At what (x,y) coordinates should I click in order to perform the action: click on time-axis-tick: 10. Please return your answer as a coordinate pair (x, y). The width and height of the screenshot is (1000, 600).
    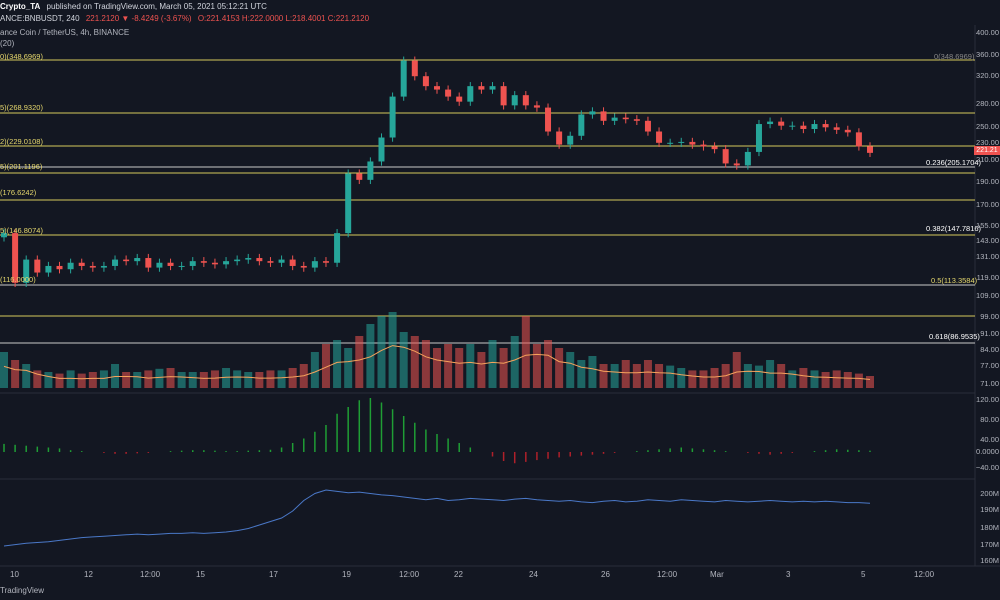
    Looking at the image, I should click on (14, 574).